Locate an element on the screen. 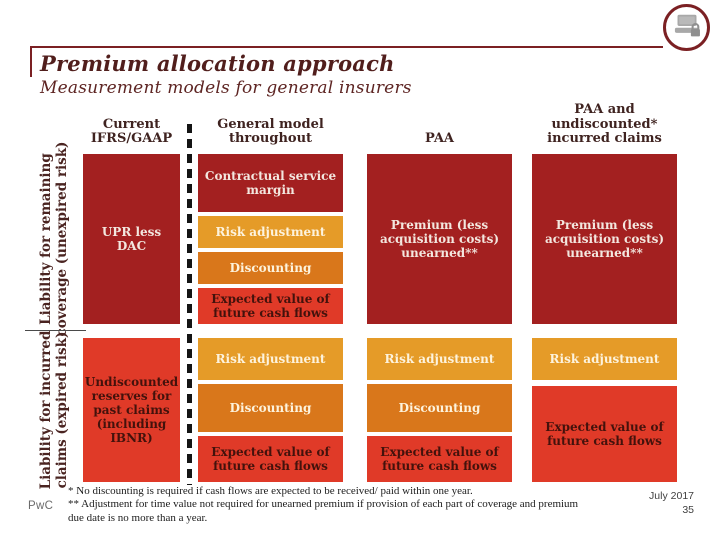  slide-page-number: 35 is located at coordinates (688, 510).